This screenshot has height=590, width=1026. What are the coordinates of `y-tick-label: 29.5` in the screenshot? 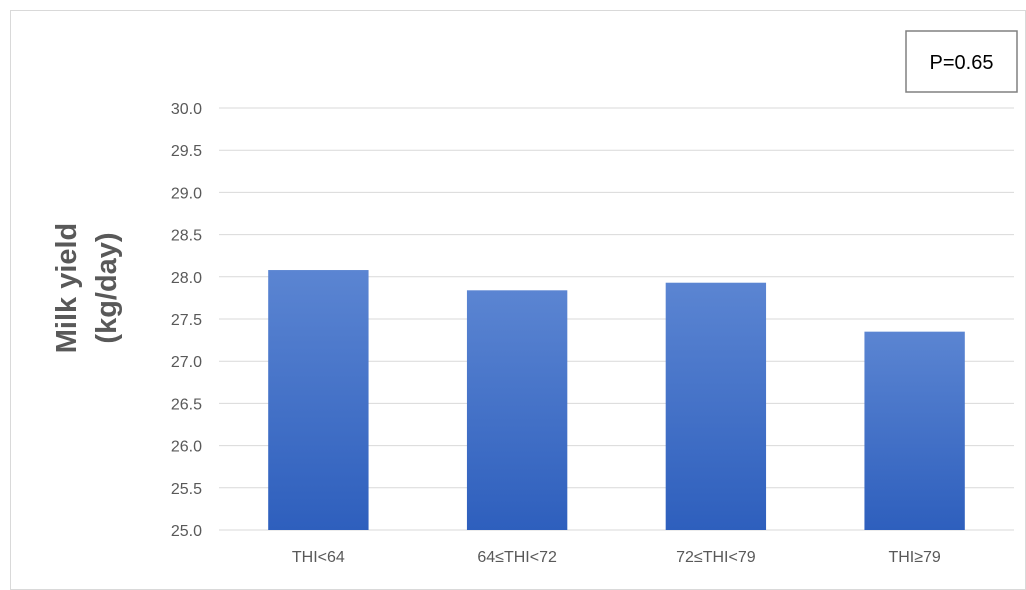 It's located at (186, 151).